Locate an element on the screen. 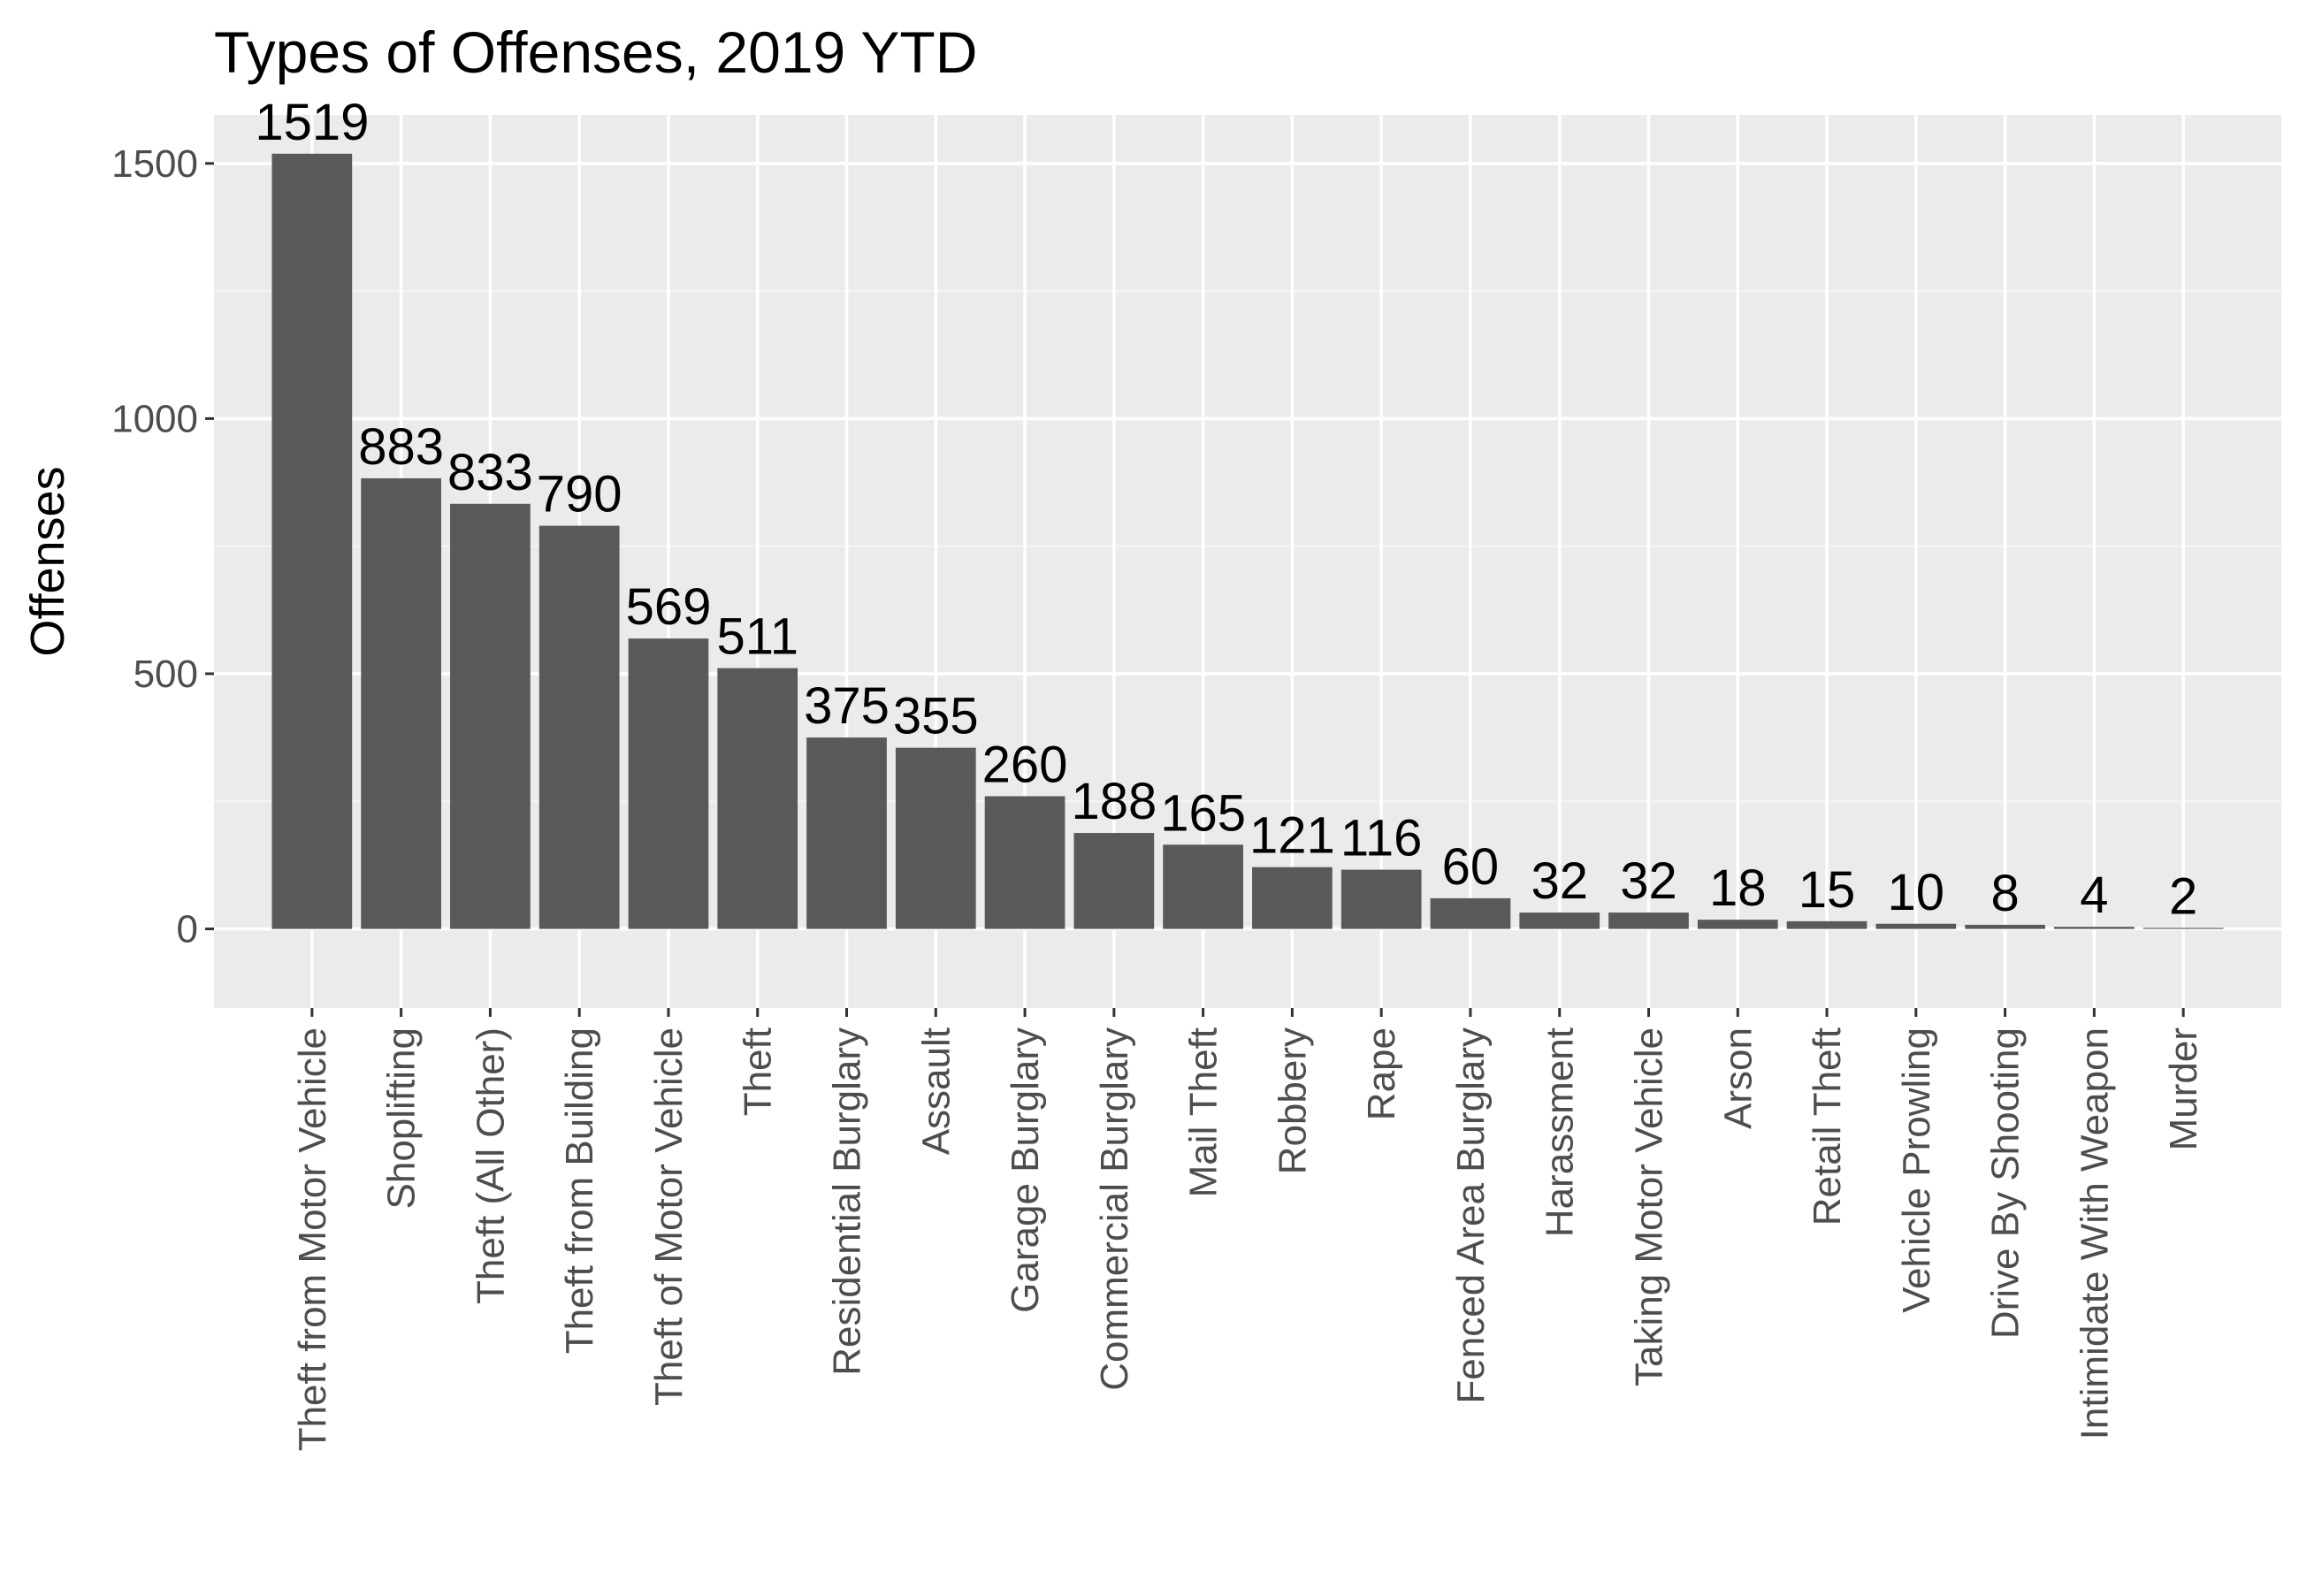 This screenshot has height=1596, width=2299. x-tick-label: Drive By Shooting is located at coordinates (2006, 1183).